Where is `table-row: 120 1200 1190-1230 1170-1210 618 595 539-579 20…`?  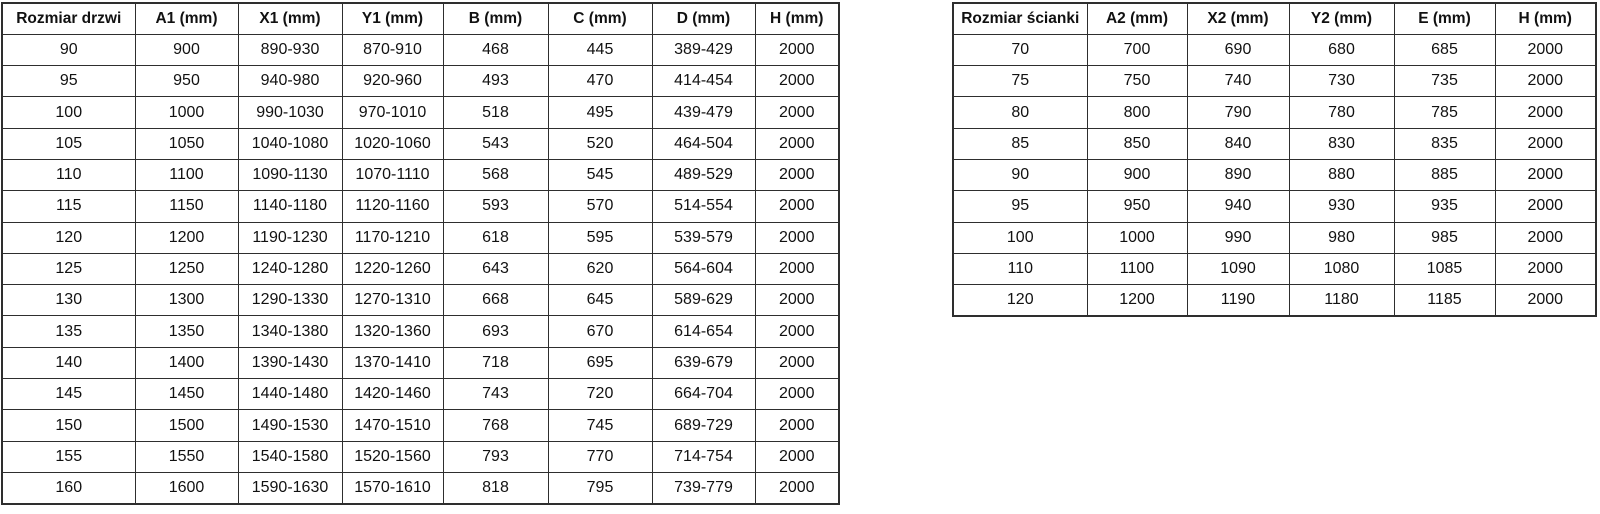
table-row: 120 1200 1190-1230 1170-1210 618 595 539-579 20… is located at coordinates (420, 237).